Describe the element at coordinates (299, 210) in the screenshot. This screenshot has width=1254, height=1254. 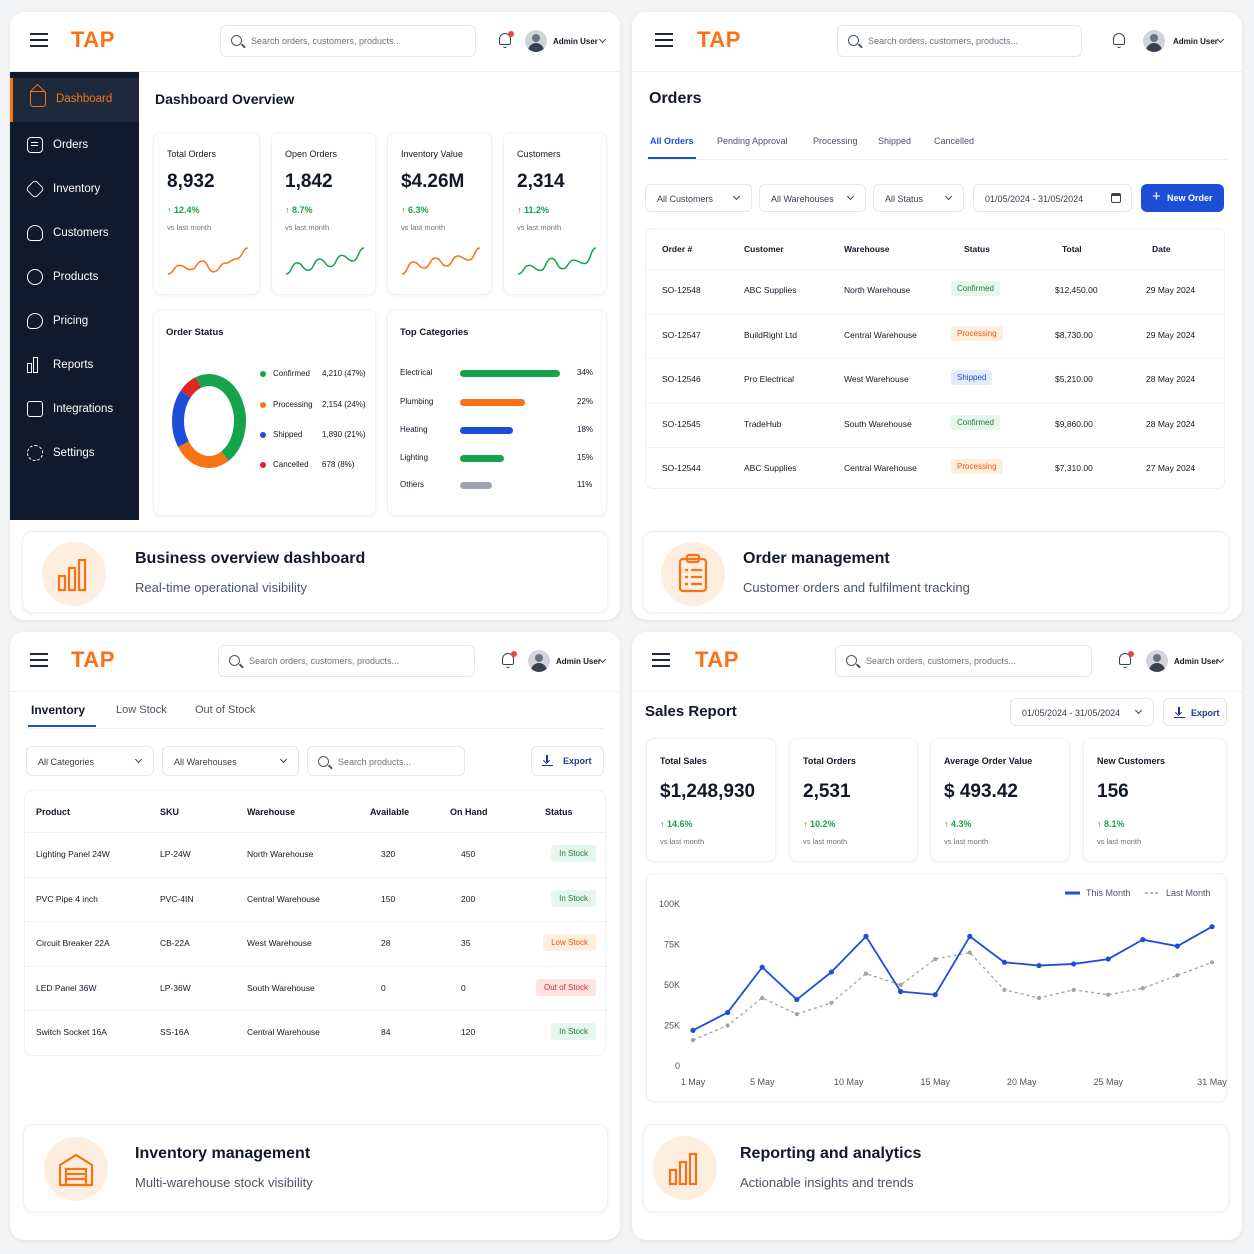
I see `kpi-change: ↑ 8.7%` at that location.